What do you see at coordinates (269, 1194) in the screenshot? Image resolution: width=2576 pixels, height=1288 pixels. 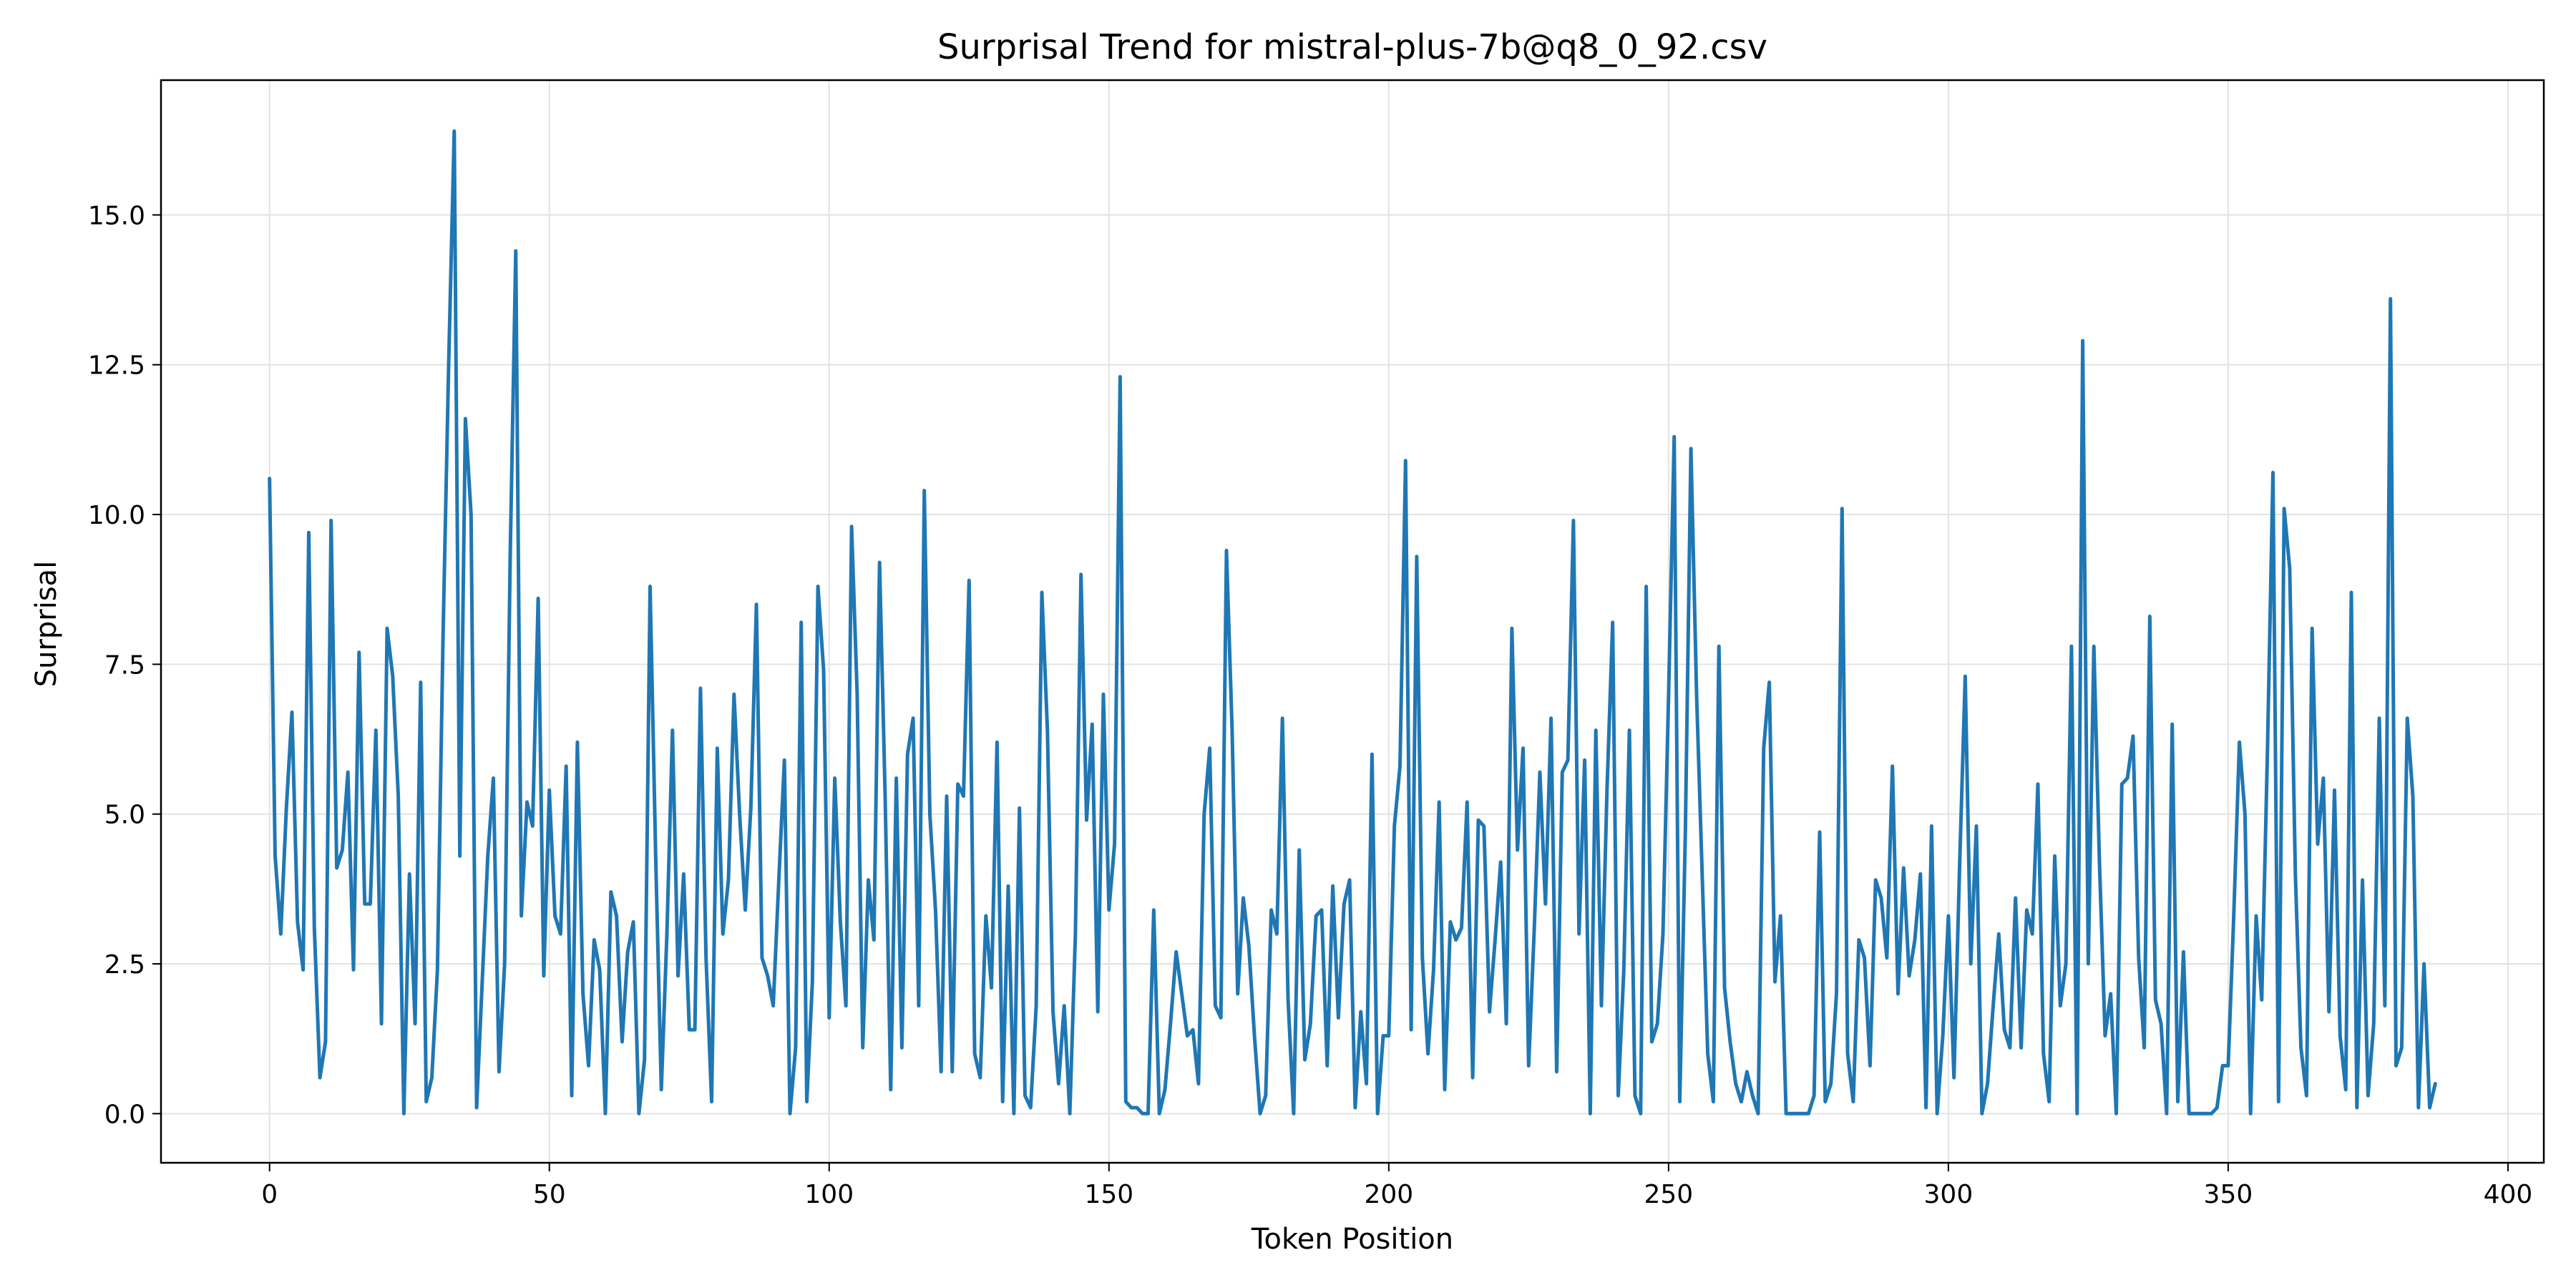 I see `x-tick-label: 0` at bounding box center [269, 1194].